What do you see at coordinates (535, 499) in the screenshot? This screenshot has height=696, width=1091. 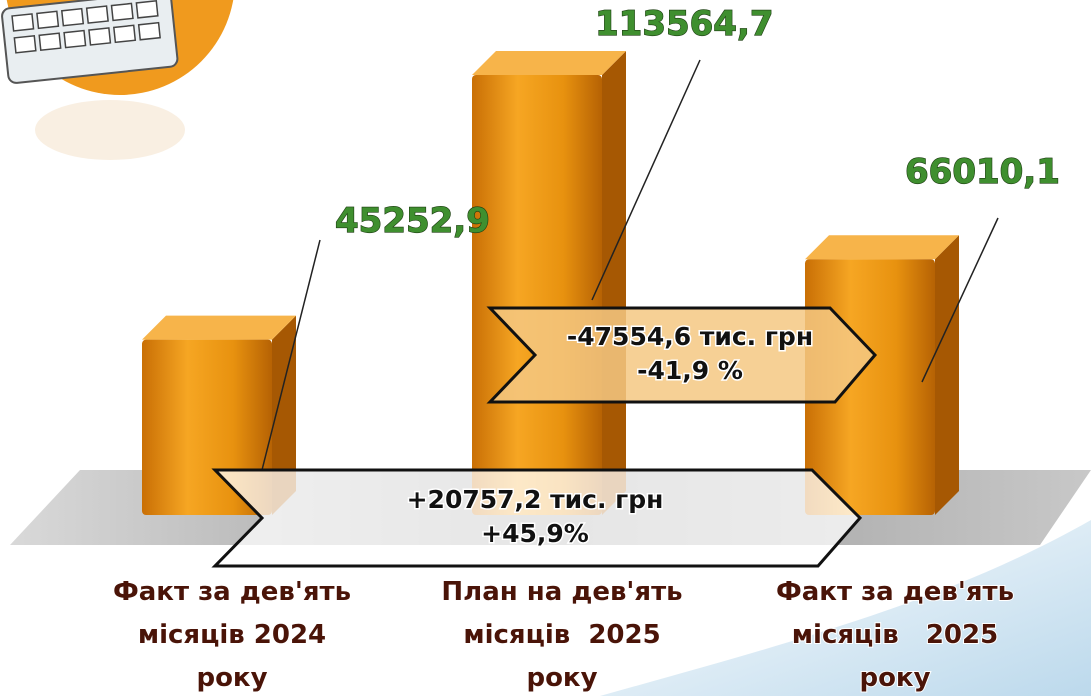 I see `annotation: +20757,2 тис. грн` at bounding box center [535, 499].